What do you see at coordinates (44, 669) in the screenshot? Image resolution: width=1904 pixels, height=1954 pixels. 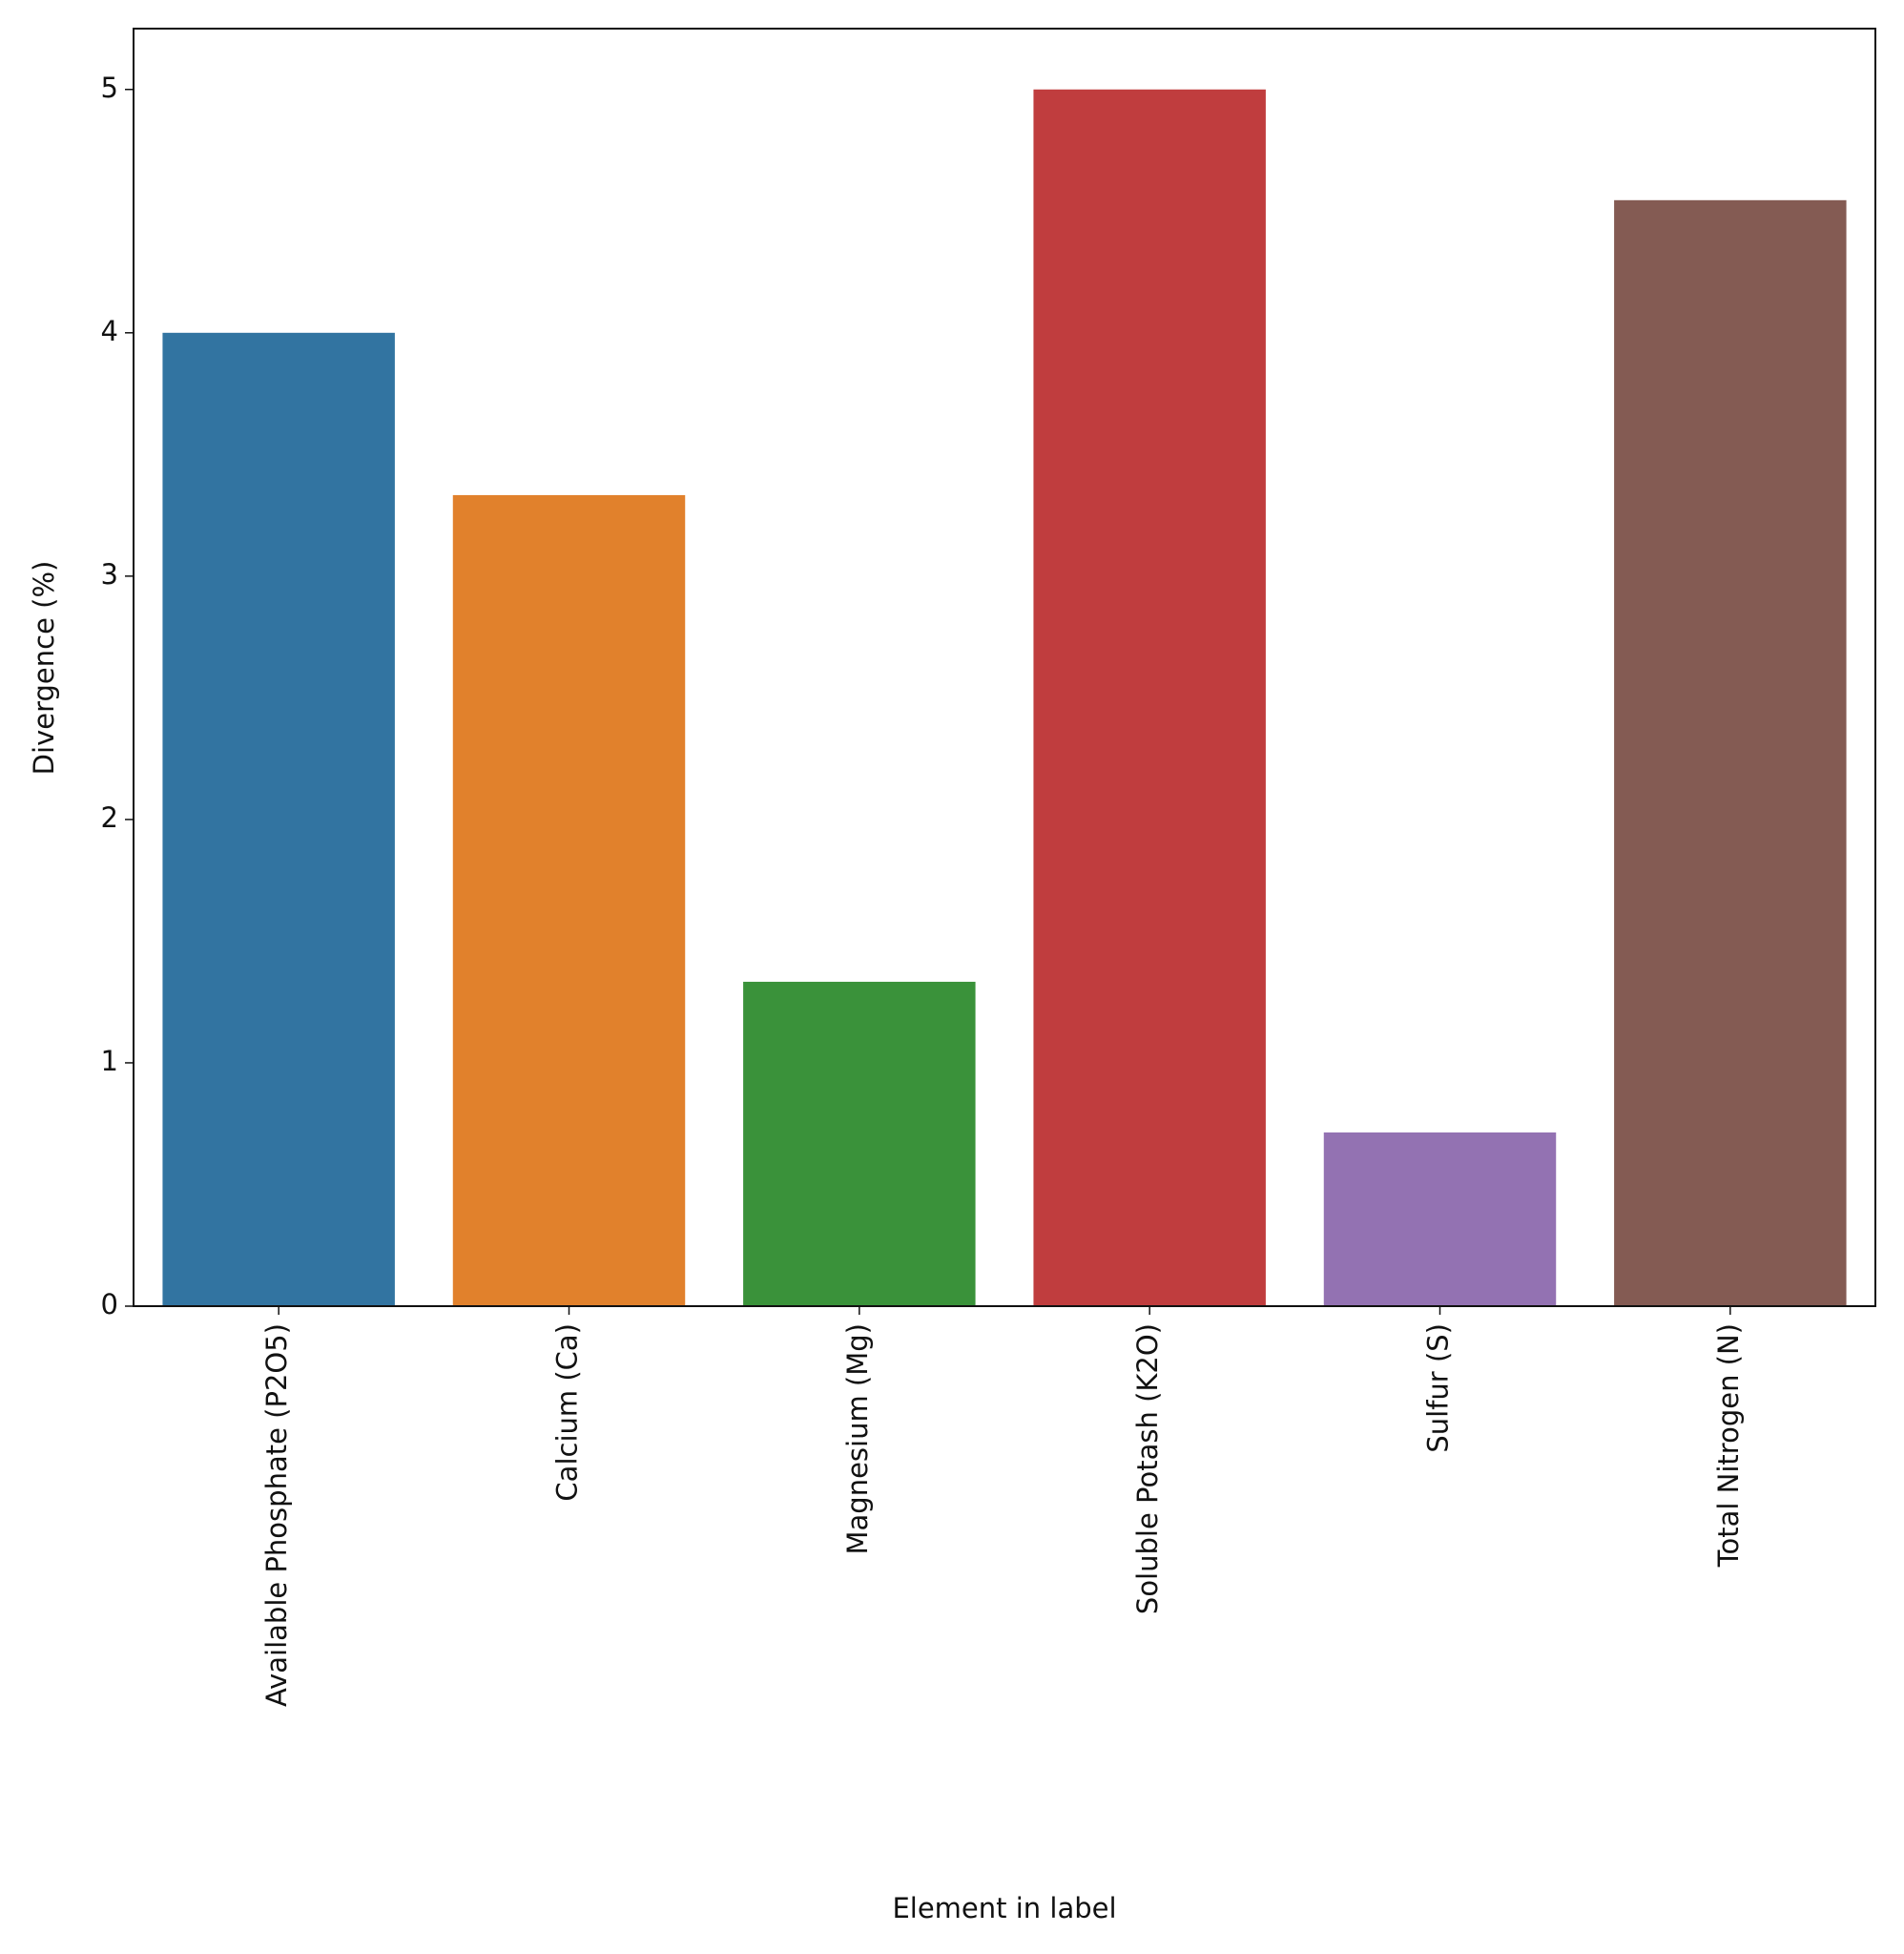 I see `y-axis-label: Divergence (%)` at bounding box center [44, 669].